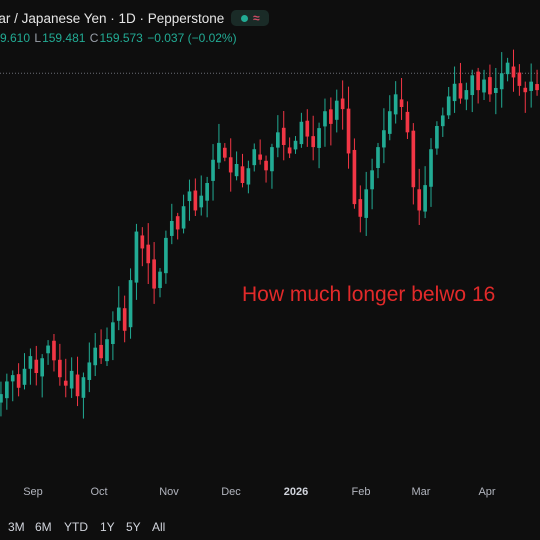 The height and width of the screenshot is (540, 540). I want to click on x-tick-label: 2026, so click(296, 492).